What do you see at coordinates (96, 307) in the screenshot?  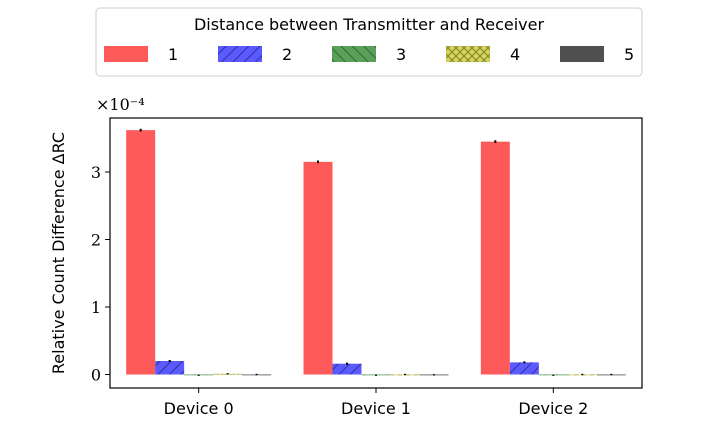 I see `y-tick-label: 1` at bounding box center [96, 307].